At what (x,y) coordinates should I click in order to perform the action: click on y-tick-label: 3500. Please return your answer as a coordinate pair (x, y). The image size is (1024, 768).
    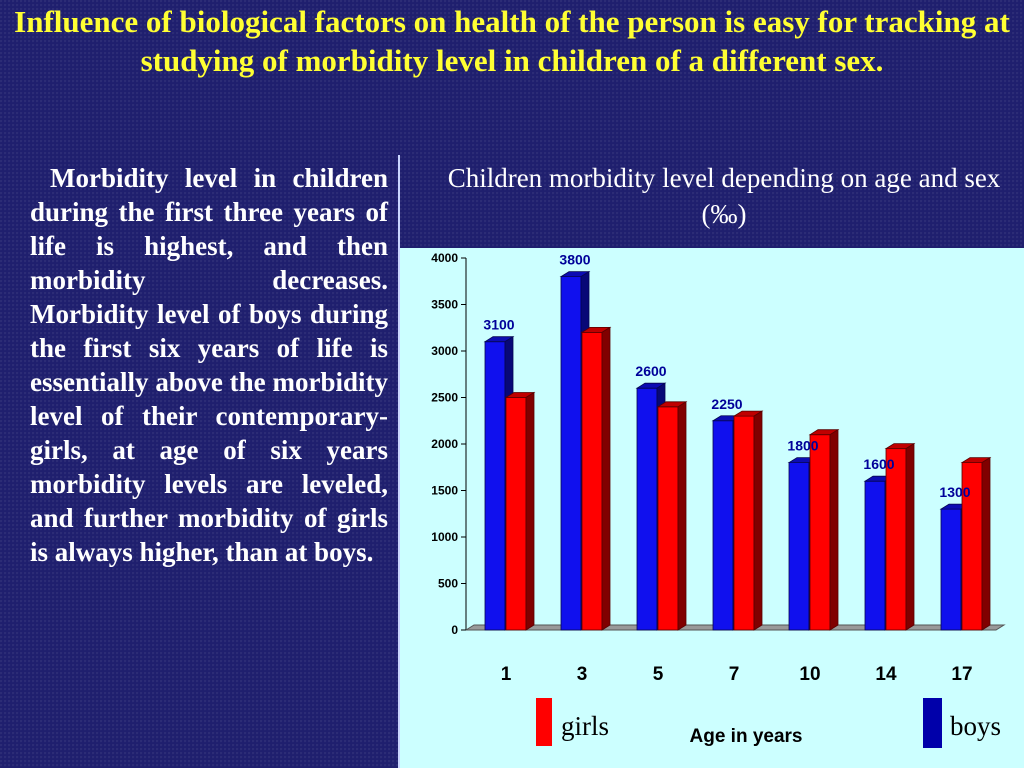
    Looking at the image, I should click on (444, 305).